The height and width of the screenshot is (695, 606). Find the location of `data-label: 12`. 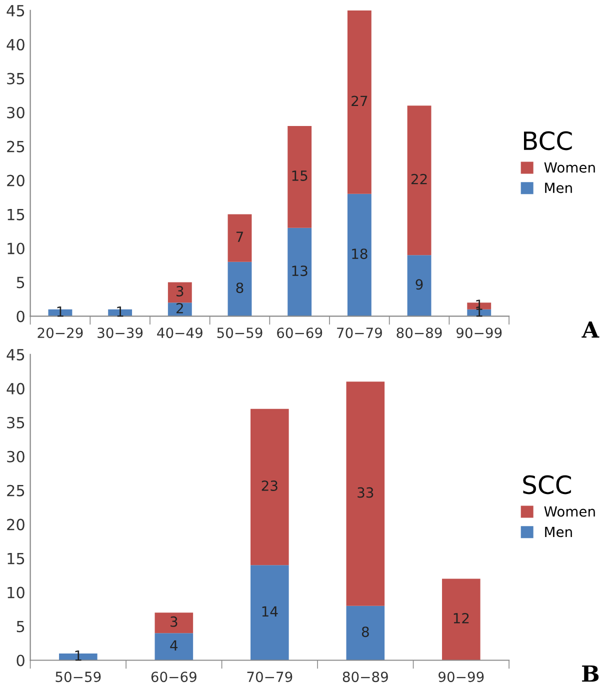

data-label: 12 is located at coordinates (461, 618).